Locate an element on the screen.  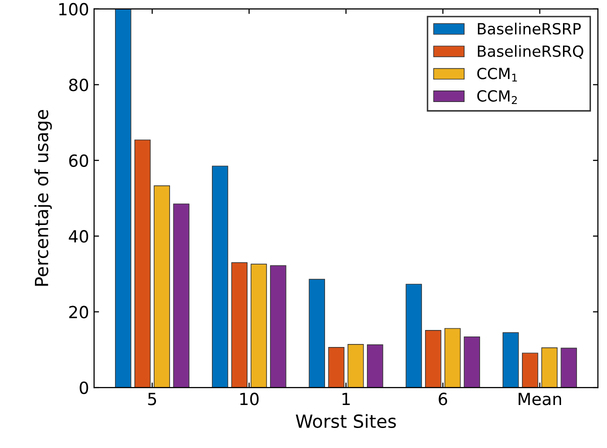
legend-label: CCM$_{1}$ is located at coordinates (497, 75).